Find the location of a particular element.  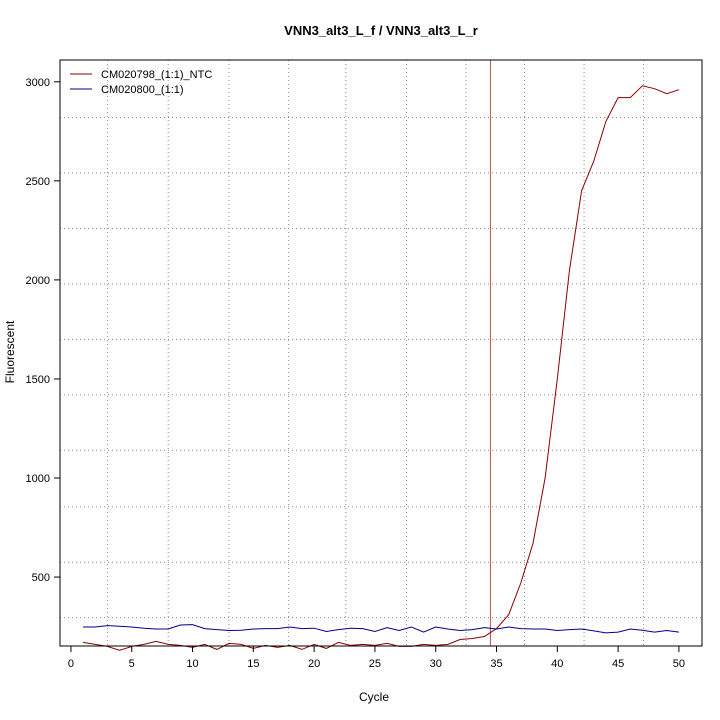

x-tick-label-5: 25 is located at coordinates (375, 664).